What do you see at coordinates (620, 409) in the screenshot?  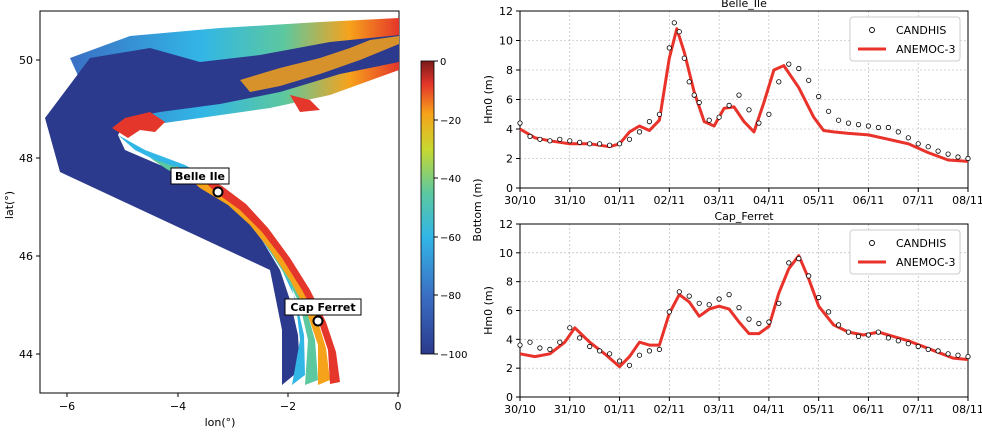 I see `x-tick-label: 01/11` at bounding box center [620, 409].